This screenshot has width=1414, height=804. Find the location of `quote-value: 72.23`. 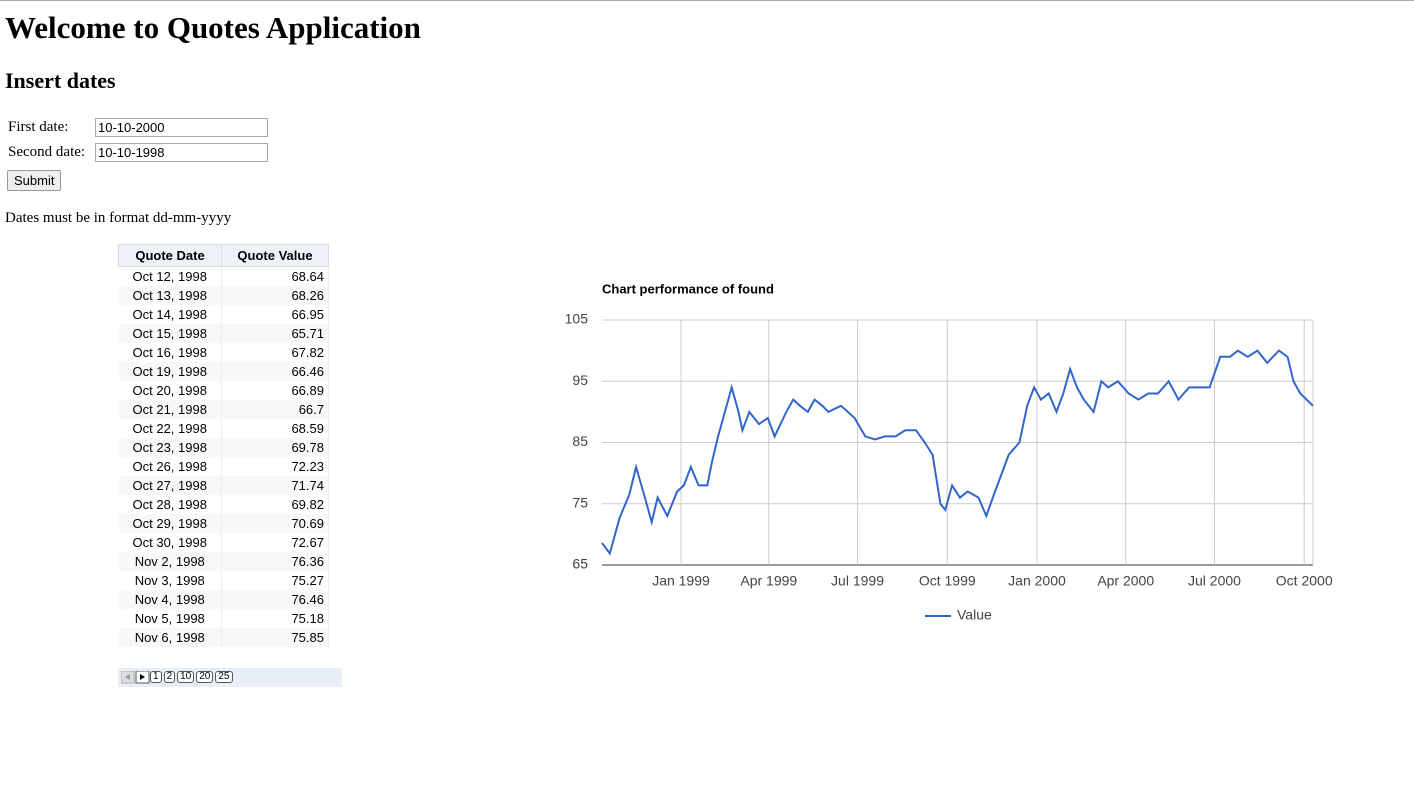

quote-value: 72.23 is located at coordinates (275, 466).